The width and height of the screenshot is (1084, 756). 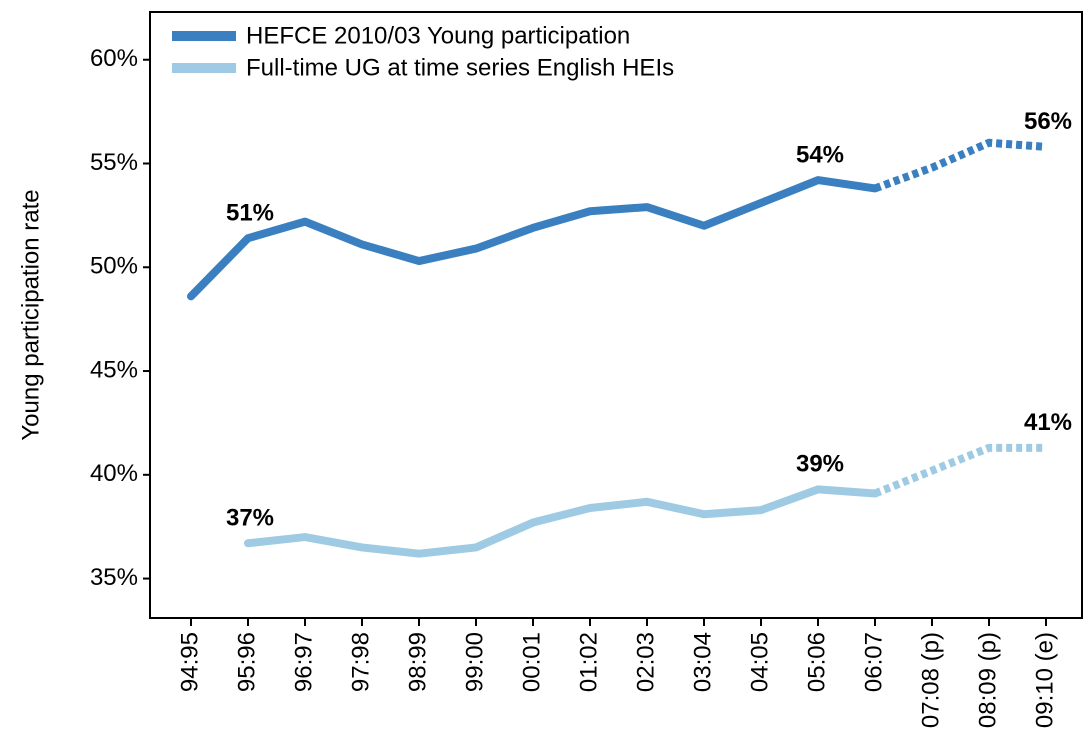 What do you see at coordinates (250, 213) in the screenshot?
I see `value-label: 51%` at bounding box center [250, 213].